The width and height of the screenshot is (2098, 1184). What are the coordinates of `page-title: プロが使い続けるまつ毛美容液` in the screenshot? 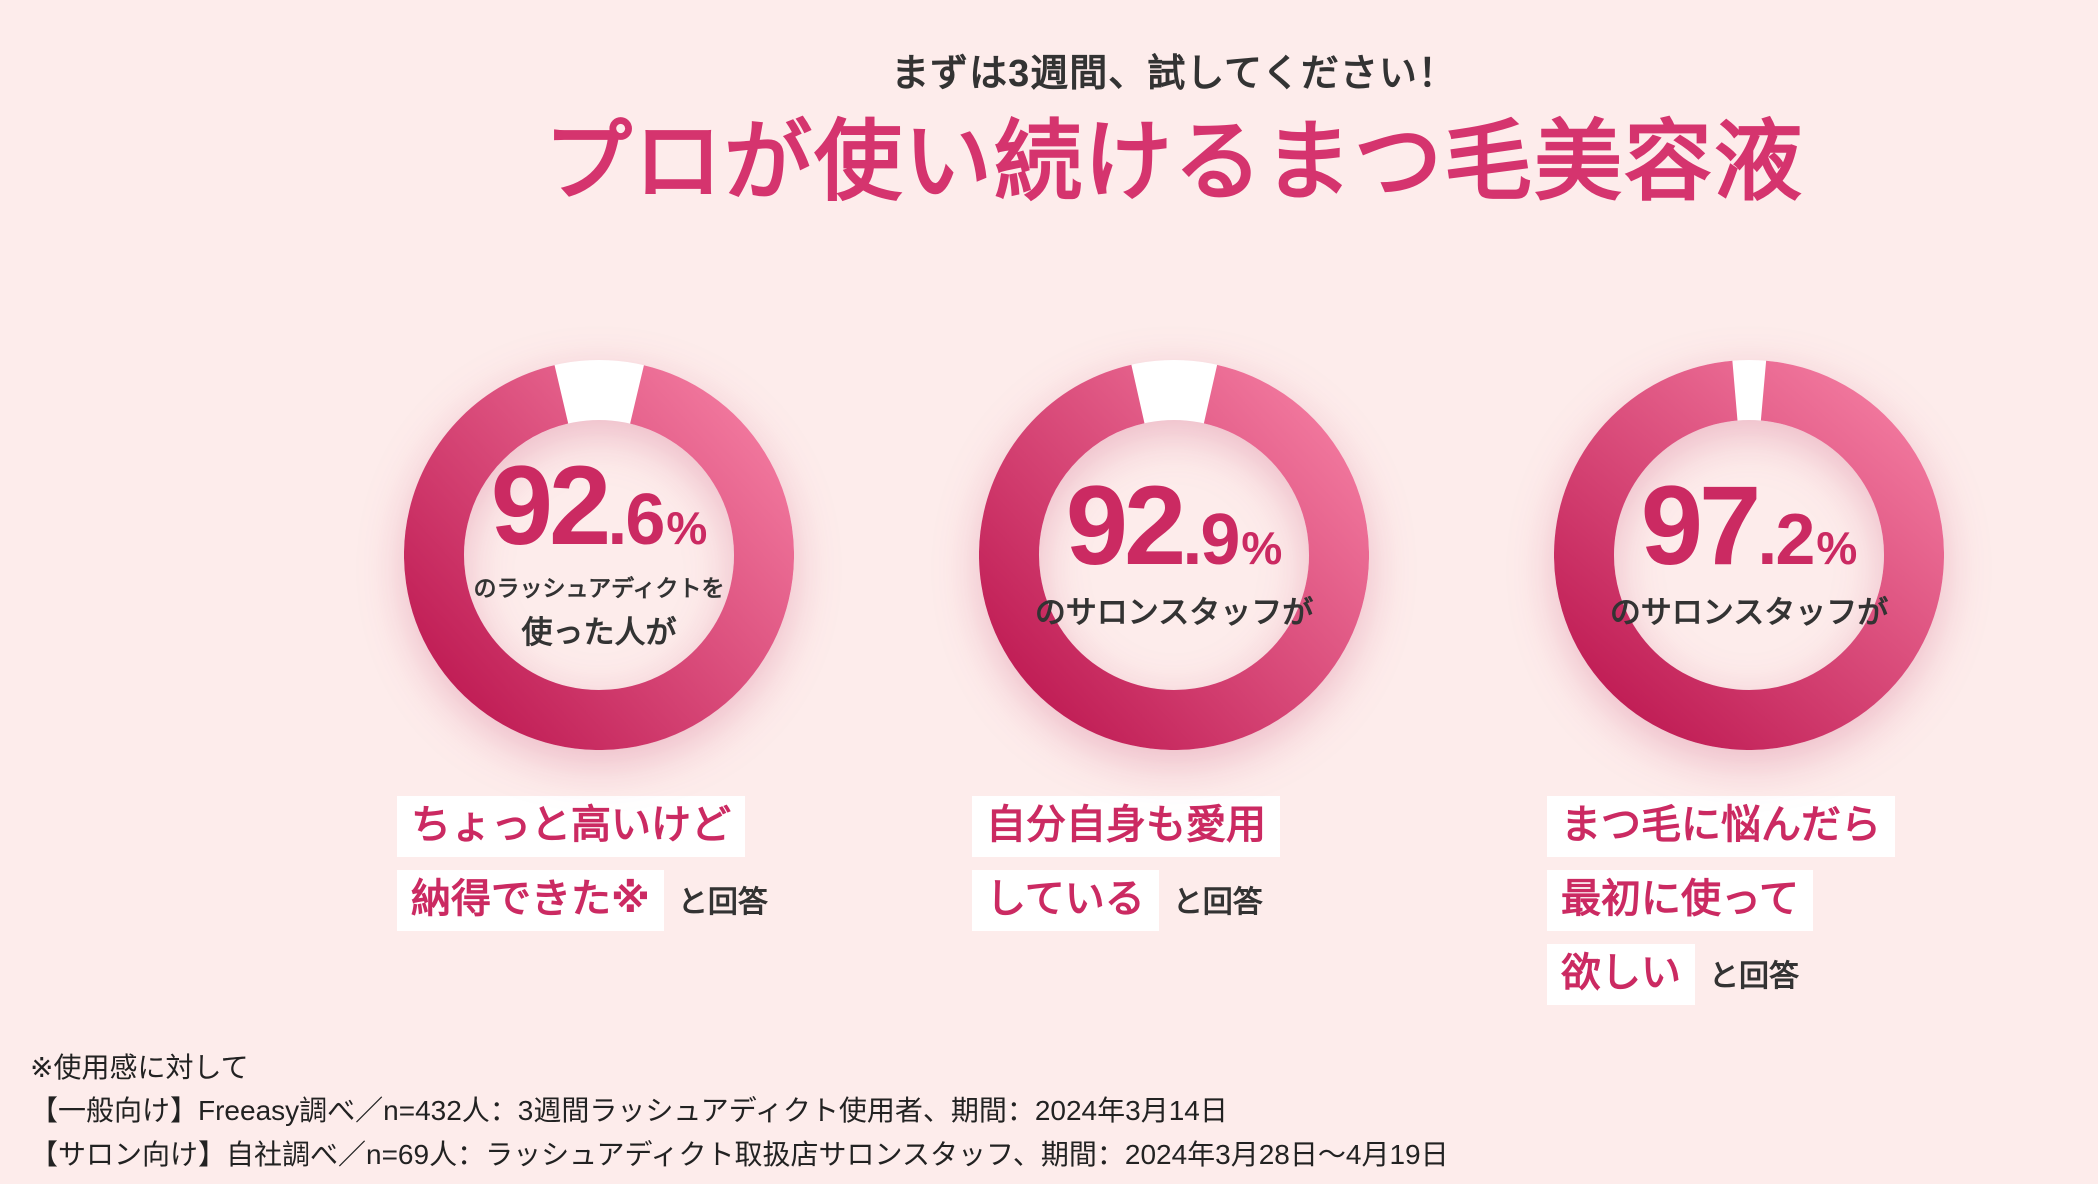 It's located at (1173, 161).